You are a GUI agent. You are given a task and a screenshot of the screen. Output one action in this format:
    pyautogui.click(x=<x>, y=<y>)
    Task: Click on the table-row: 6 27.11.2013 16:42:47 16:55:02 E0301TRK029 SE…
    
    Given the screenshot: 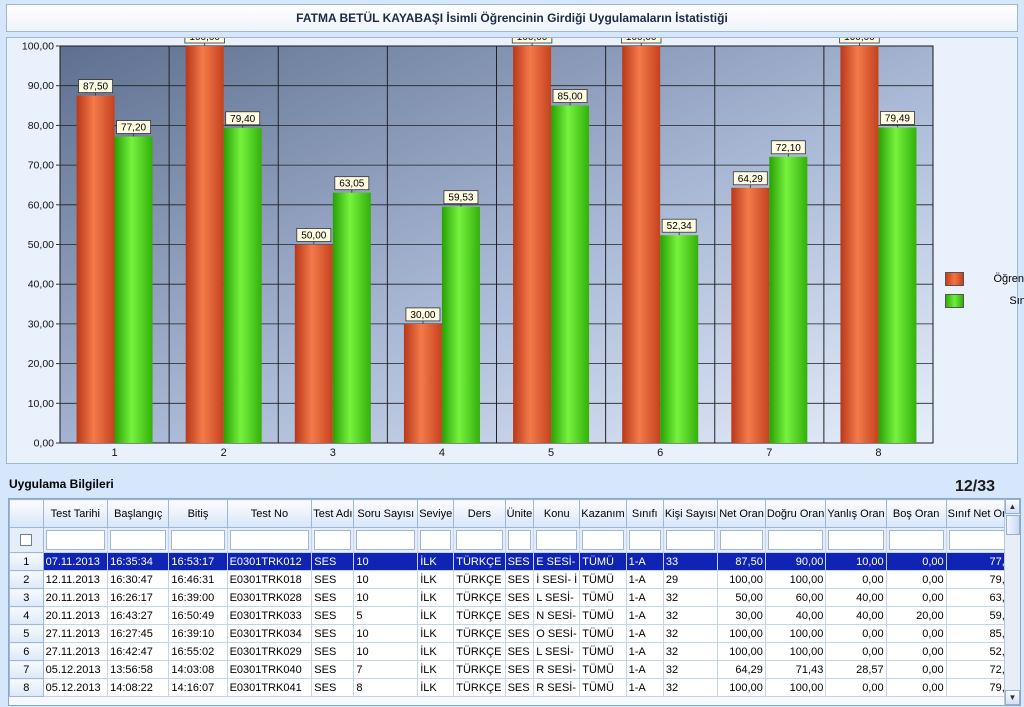 What is the action you would take?
    pyautogui.click(x=514, y=651)
    